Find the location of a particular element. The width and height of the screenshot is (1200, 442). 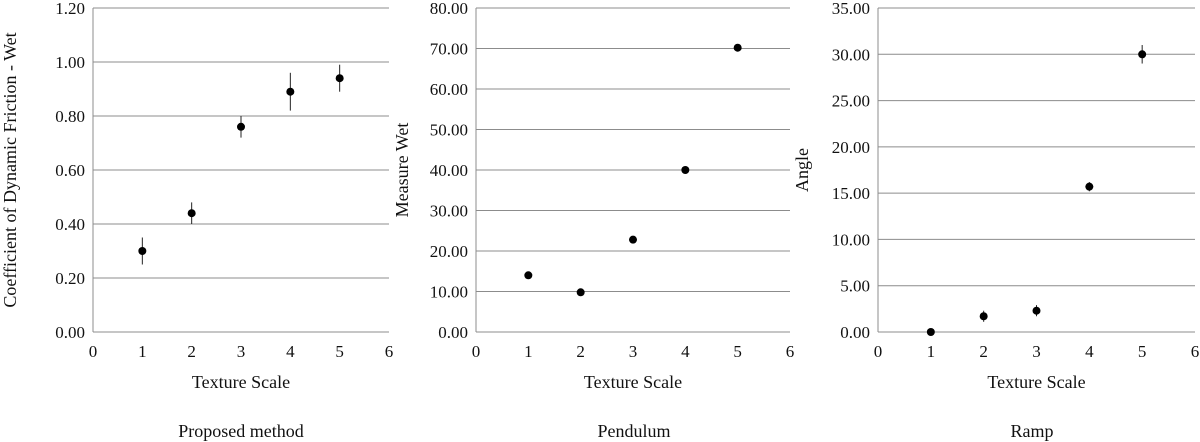

y-axis-title: Coefficient of Dynamic Friction - Wet is located at coordinates (10, 169).